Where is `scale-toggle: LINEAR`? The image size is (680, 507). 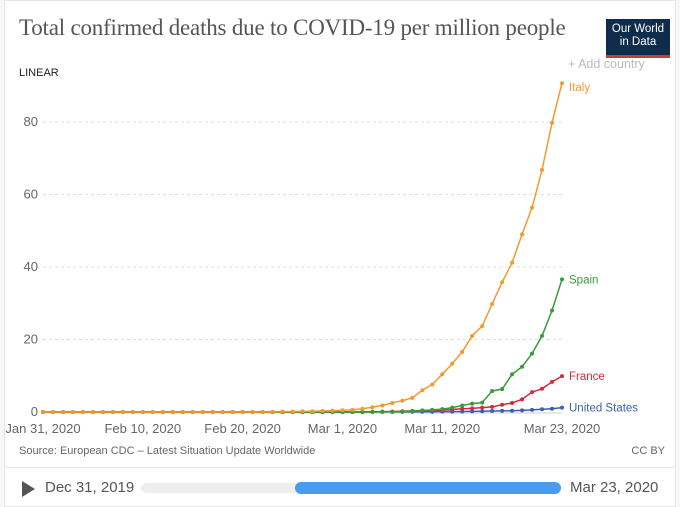 scale-toggle: LINEAR is located at coordinates (39, 73).